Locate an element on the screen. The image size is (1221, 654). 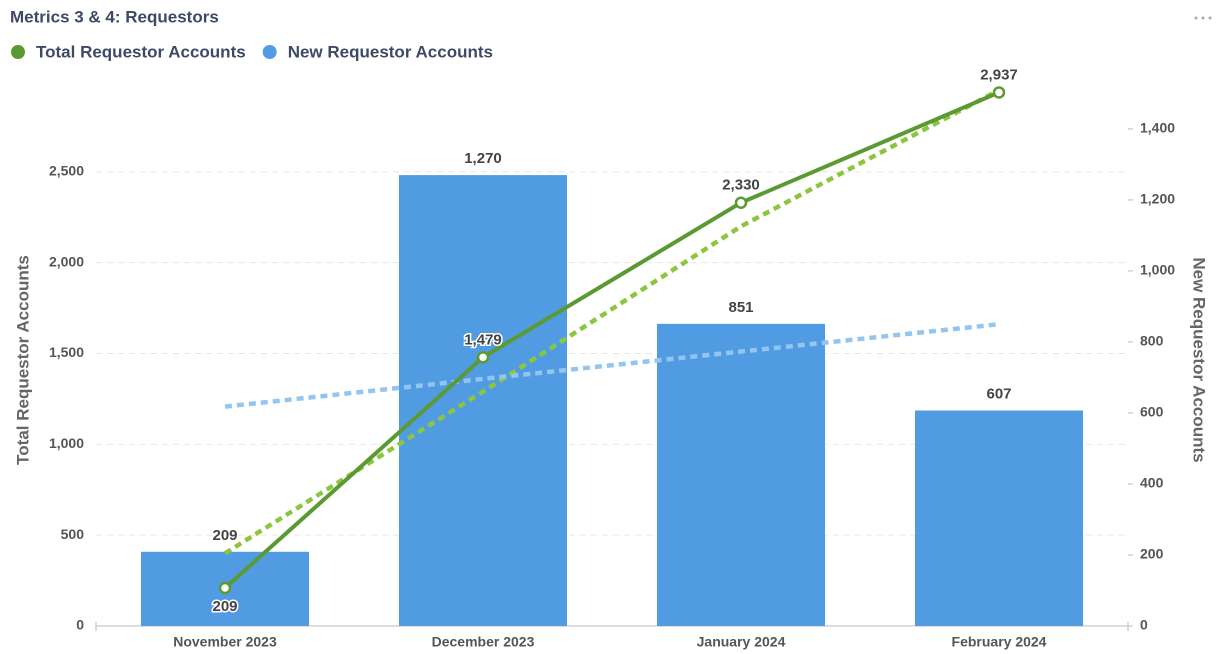
y2-axis-label: New Requestor Accounts is located at coordinates (1199, 359).